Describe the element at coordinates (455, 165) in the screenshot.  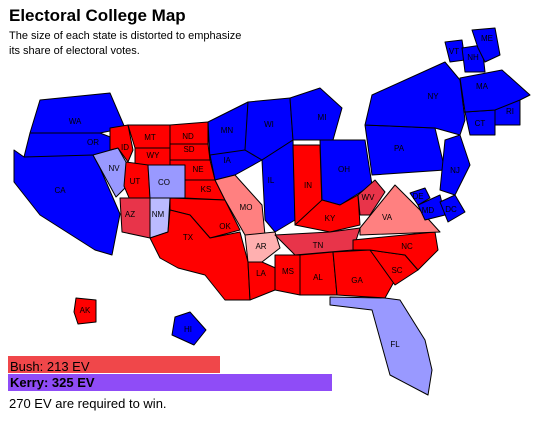
I see `state-NJ` at that location.